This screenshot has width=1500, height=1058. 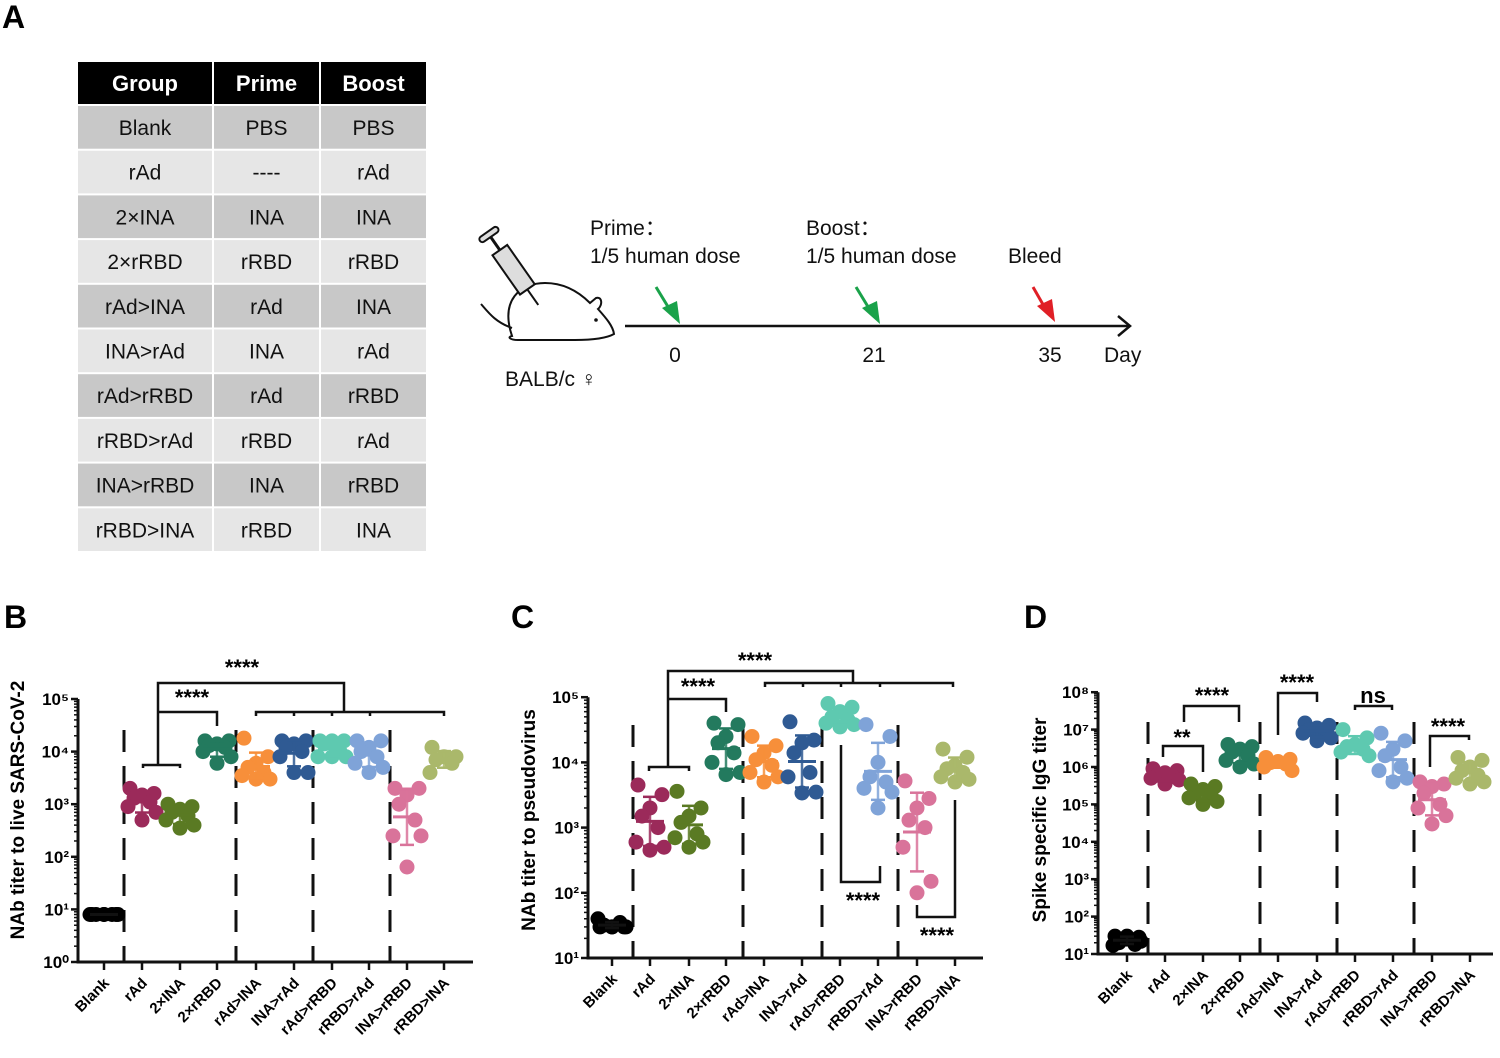 I want to click on day-0: 0, so click(x=675, y=355).